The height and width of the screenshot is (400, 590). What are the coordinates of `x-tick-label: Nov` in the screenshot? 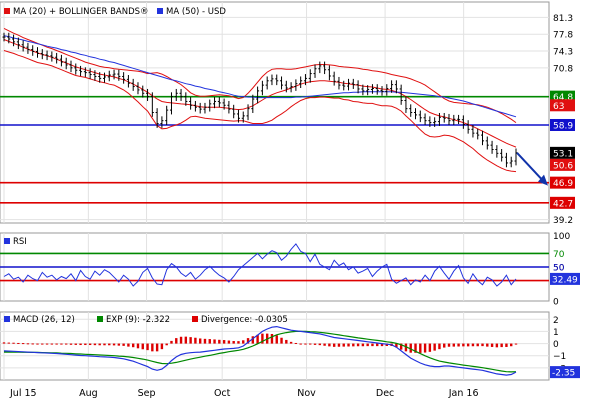 It's located at (306, 393).